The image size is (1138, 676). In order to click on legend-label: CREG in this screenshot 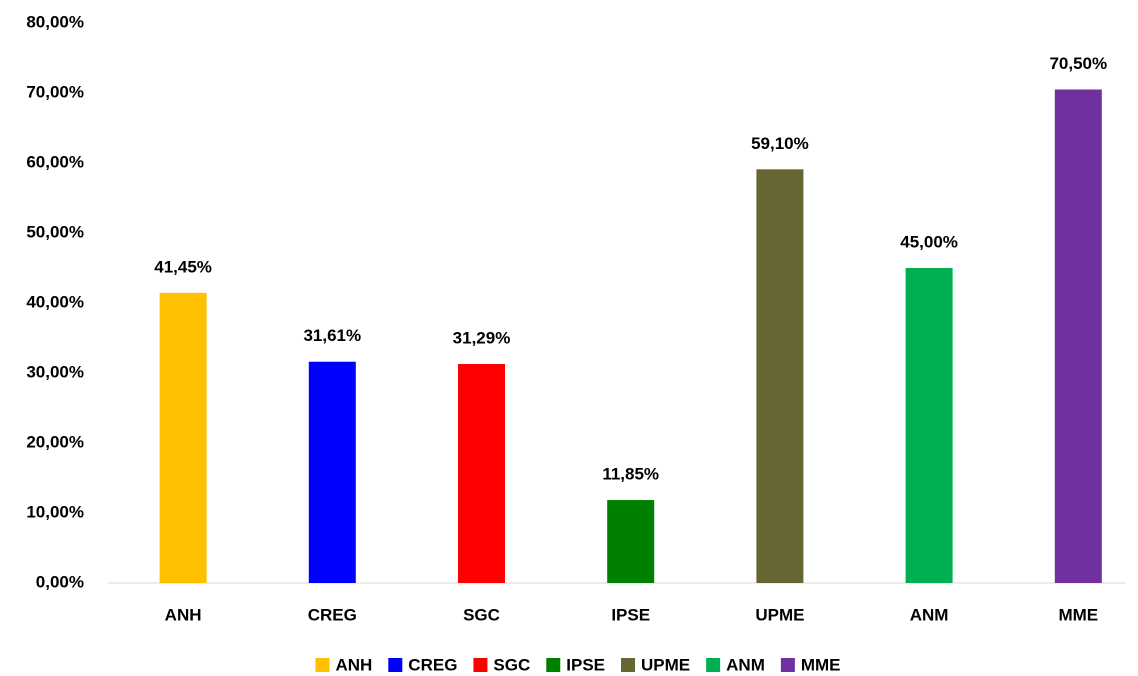, I will do `click(432, 664)`.